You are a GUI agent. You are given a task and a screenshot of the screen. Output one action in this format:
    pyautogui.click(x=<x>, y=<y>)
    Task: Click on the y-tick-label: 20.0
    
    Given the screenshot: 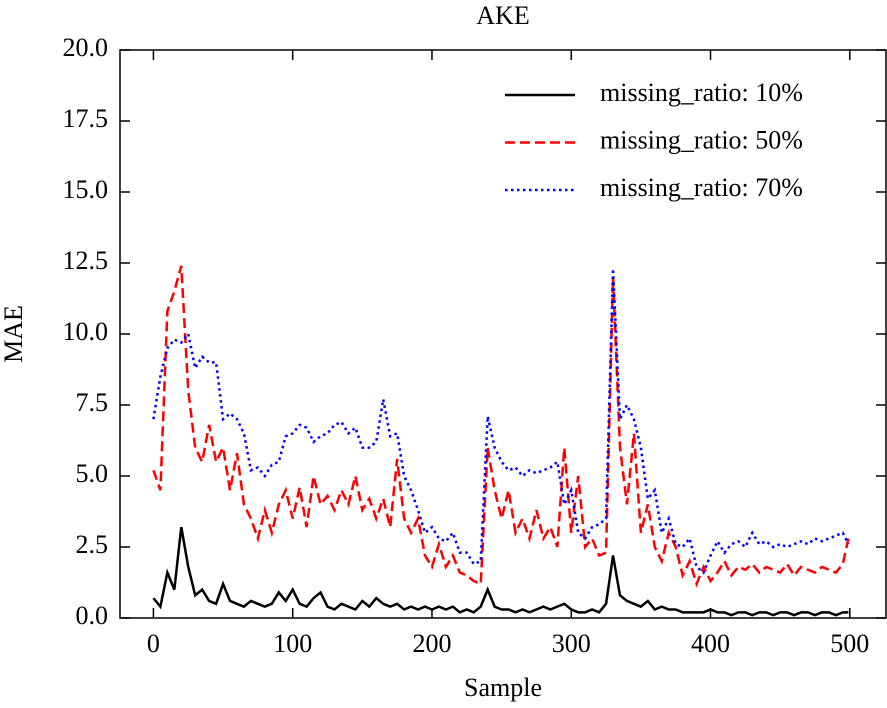 What is the action you would take?
    pyautogui.click(x=86, y=47)
    